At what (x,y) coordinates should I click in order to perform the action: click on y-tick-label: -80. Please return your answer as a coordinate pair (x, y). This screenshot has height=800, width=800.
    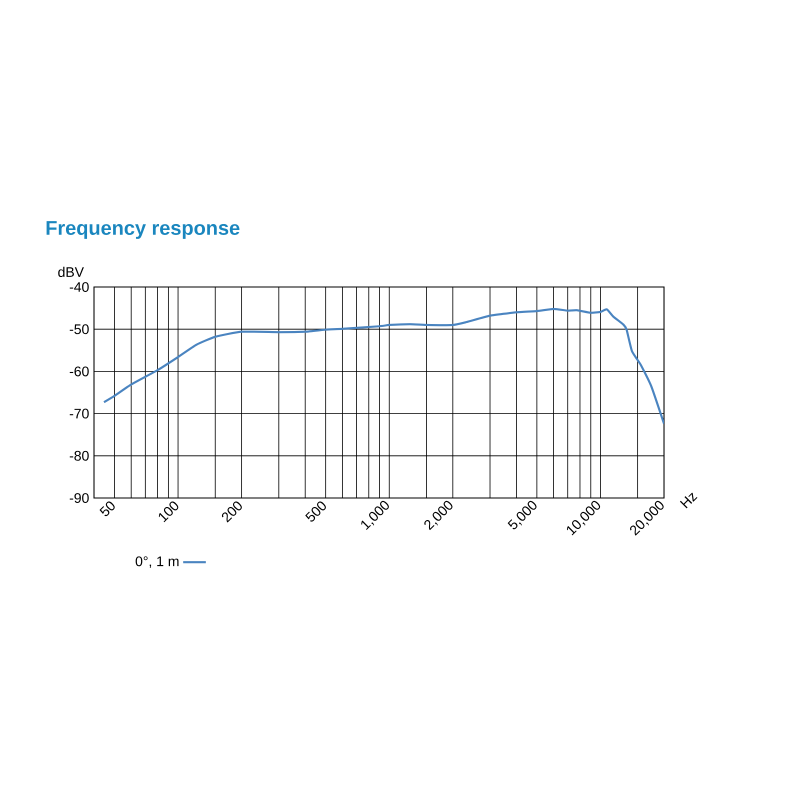
    Looking at the image, I should click on (79, 455).